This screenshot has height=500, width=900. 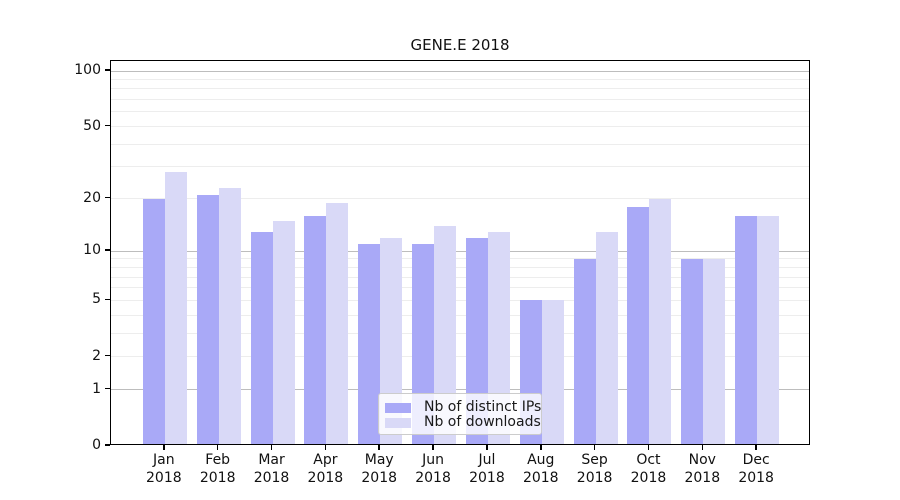 I want to click on x-tick-label-feb: Feb 2018, so click(x=217, y=469).